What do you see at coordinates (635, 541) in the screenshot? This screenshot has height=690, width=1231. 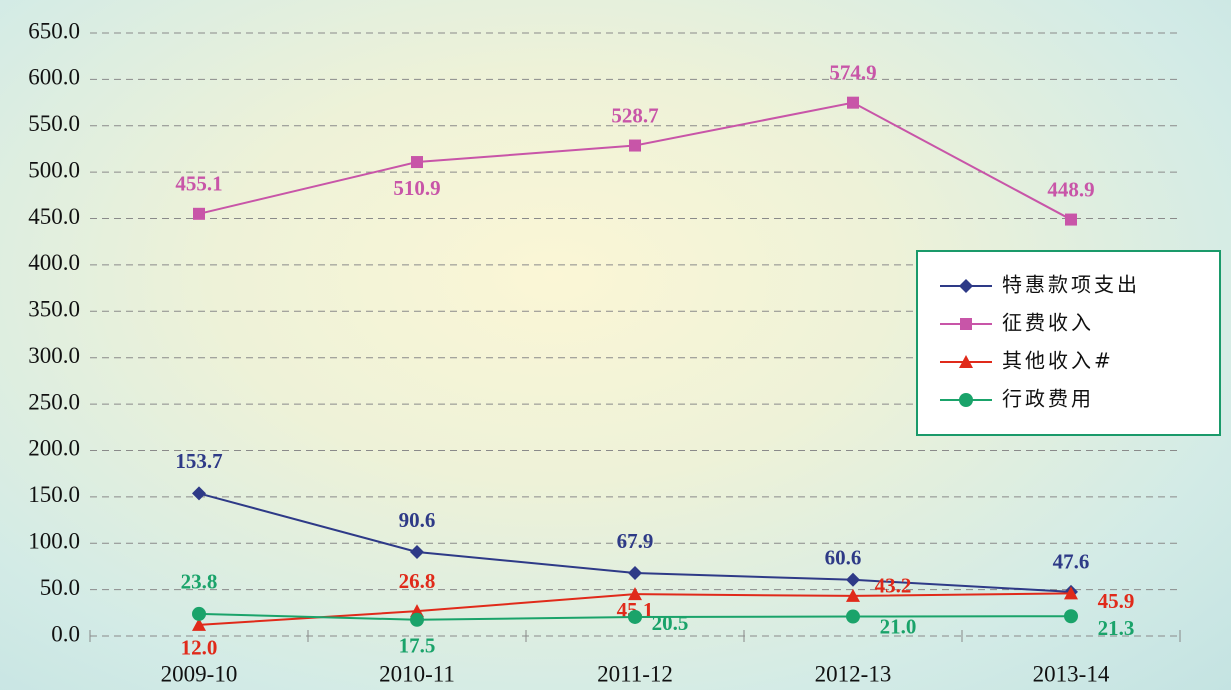 I see `data-label: 67.9` at bounding box center [635, 541].